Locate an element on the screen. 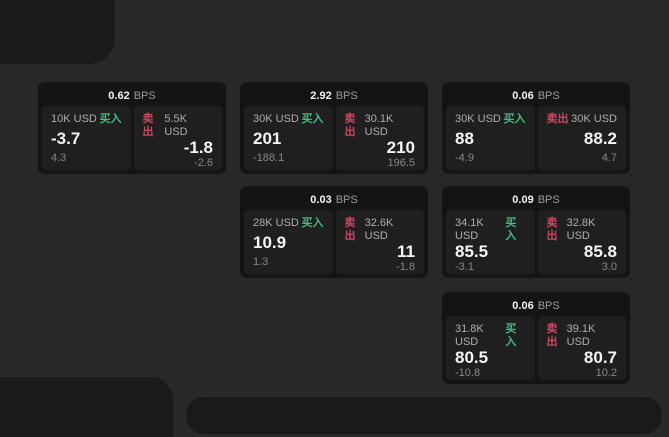 This screenshot has height=437, width=669. buy-sub-value: 4.3 is located at coordinates (59, 158).